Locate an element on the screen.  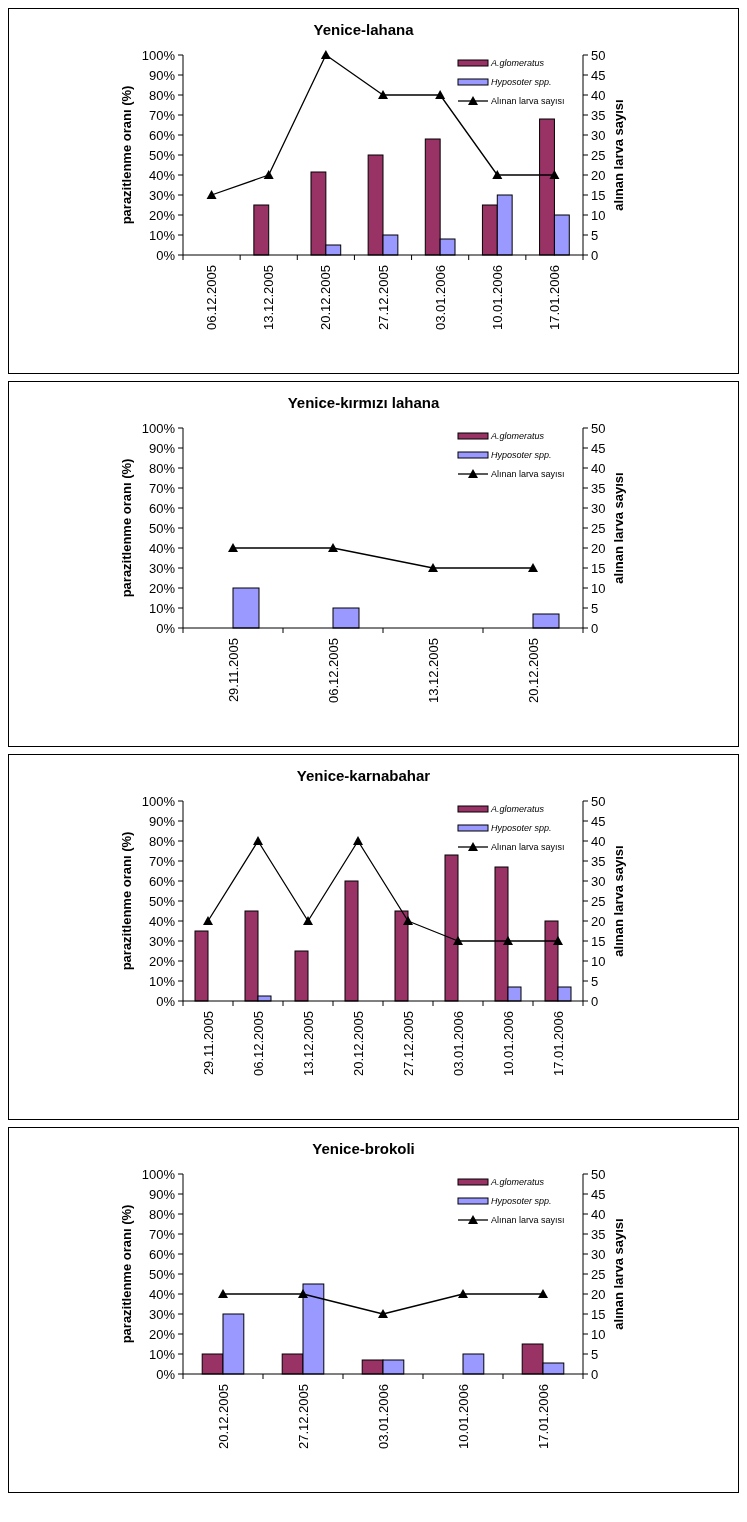
chart-title: Yenice-karnabahar is located at coordinates (363, 775).